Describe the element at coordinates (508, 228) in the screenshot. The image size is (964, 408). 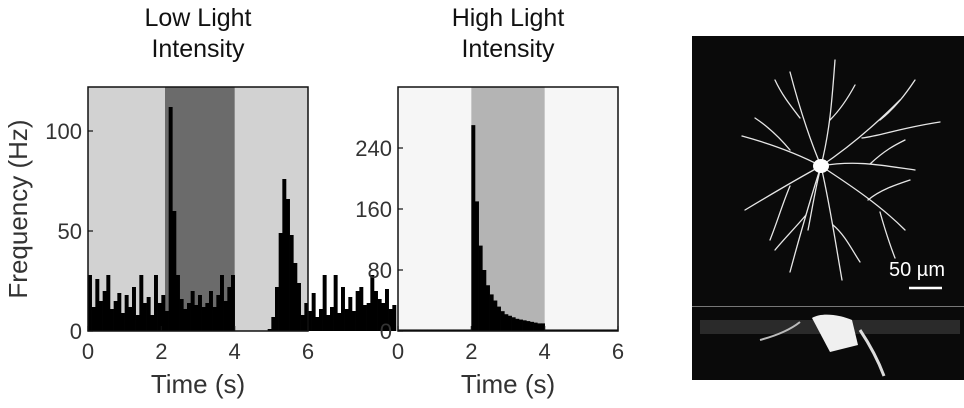
I see `middle-bars` at that location.